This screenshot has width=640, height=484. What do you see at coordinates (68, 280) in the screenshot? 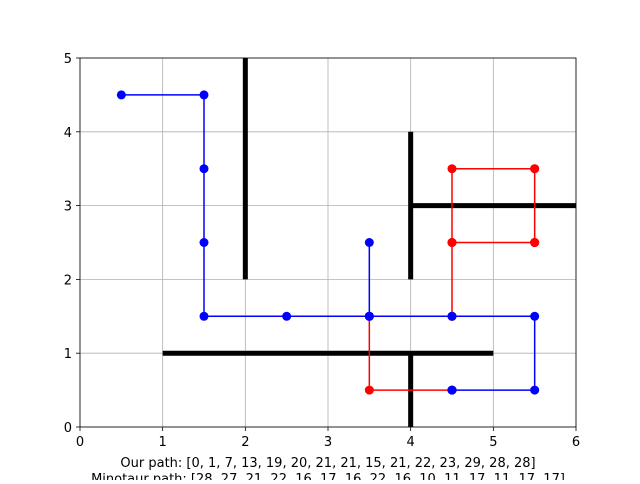
I see `y-tick-label: 2` at bounding box center [68, 280].